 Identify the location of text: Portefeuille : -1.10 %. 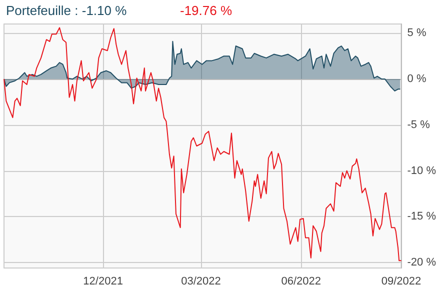
(67, 10).